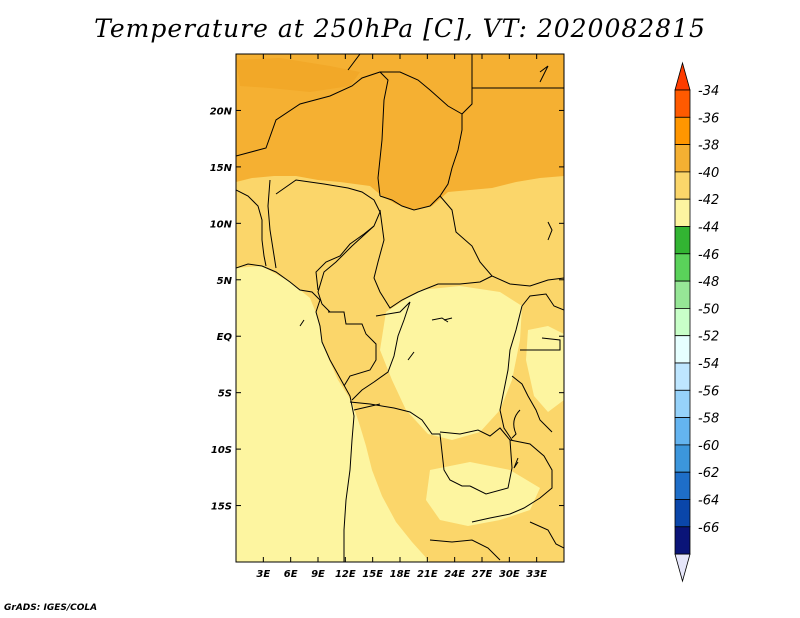 The width and height of the screenshot is (800, 618). Describe the element at coordinates (482, 574) in the screenshot. I see `lon-tick-label: 27E` at that location.